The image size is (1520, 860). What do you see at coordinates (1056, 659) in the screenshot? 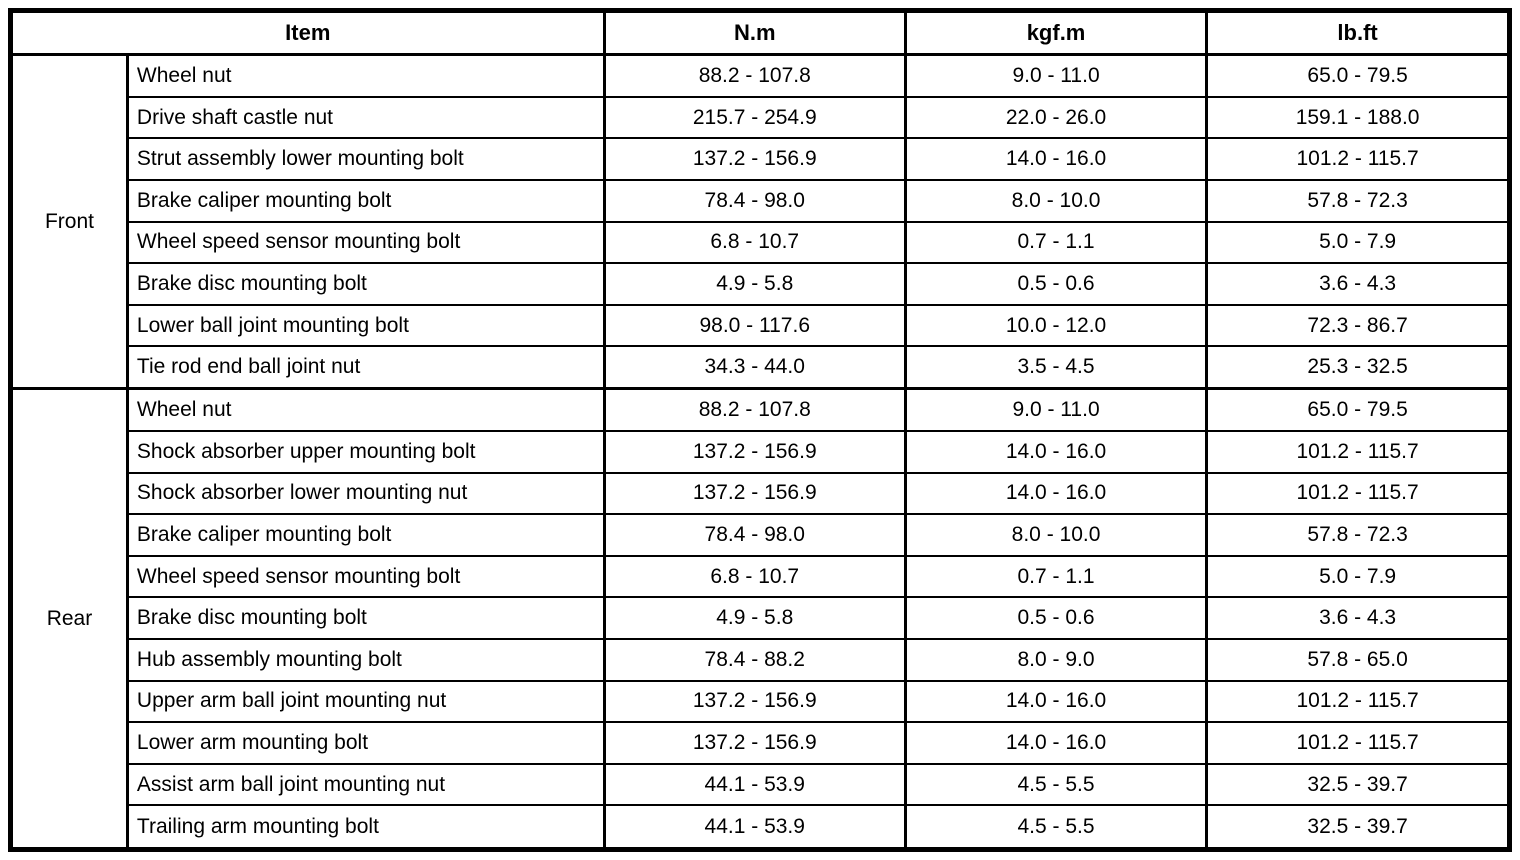
I see `kgfm-value: 8.0 - 9.0` at bounding box center [1056, 659].